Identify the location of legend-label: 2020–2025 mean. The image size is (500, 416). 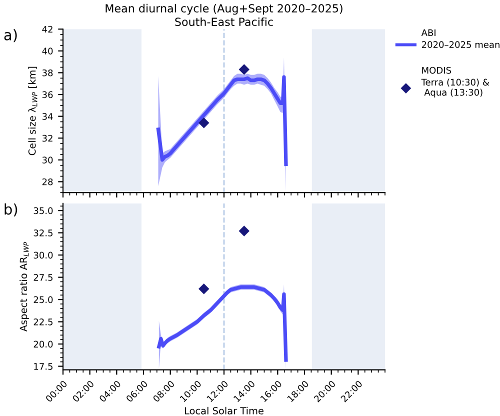
(461, 44).